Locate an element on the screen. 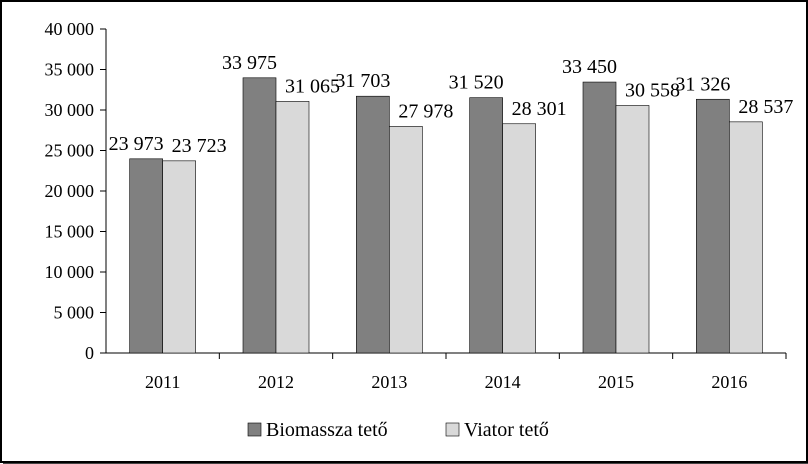 This screenshot has height=464, width=808. y-tick-label: 10 000 is located at coordinates (70, 272).